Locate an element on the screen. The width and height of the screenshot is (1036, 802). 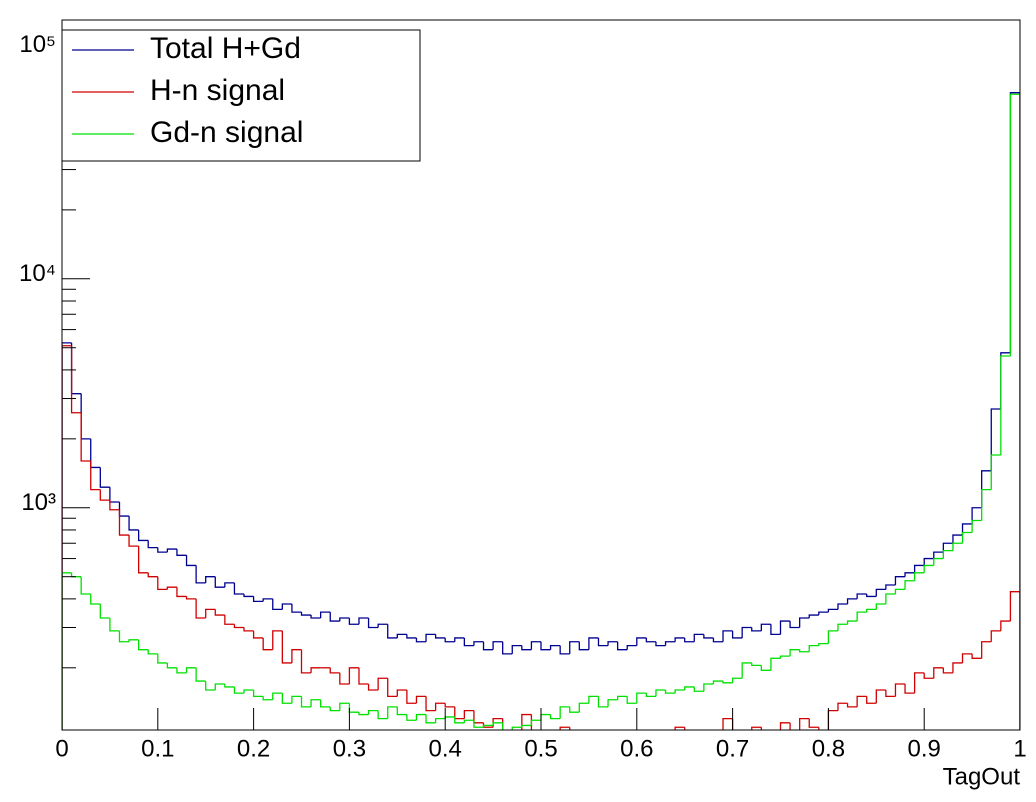
x-tick-label: 0.3 is located at coordinates (349, 748).